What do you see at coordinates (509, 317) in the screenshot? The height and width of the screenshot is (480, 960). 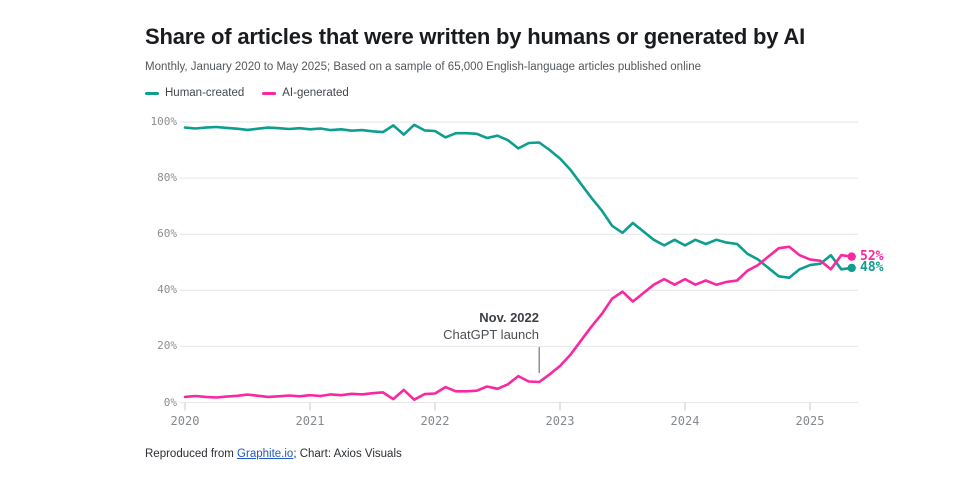 I see `annotation-date: Nov. 2022` at bounding box center [509, 317].